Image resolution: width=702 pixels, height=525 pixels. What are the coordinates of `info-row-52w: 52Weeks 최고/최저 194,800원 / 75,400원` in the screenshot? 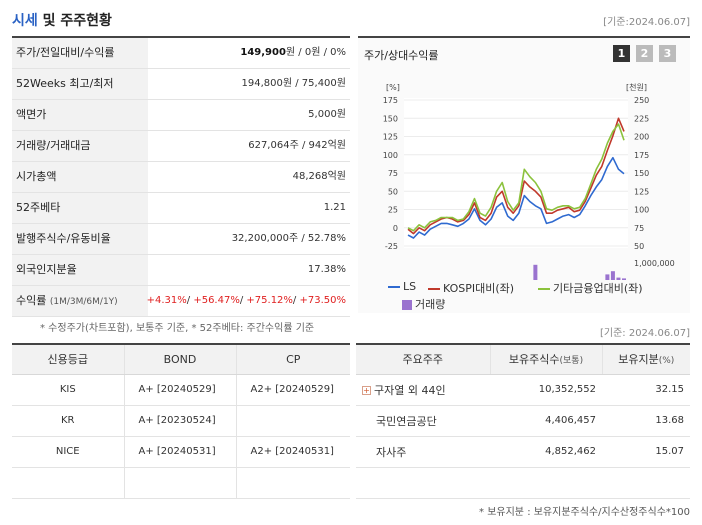 It's located at (181, 84).